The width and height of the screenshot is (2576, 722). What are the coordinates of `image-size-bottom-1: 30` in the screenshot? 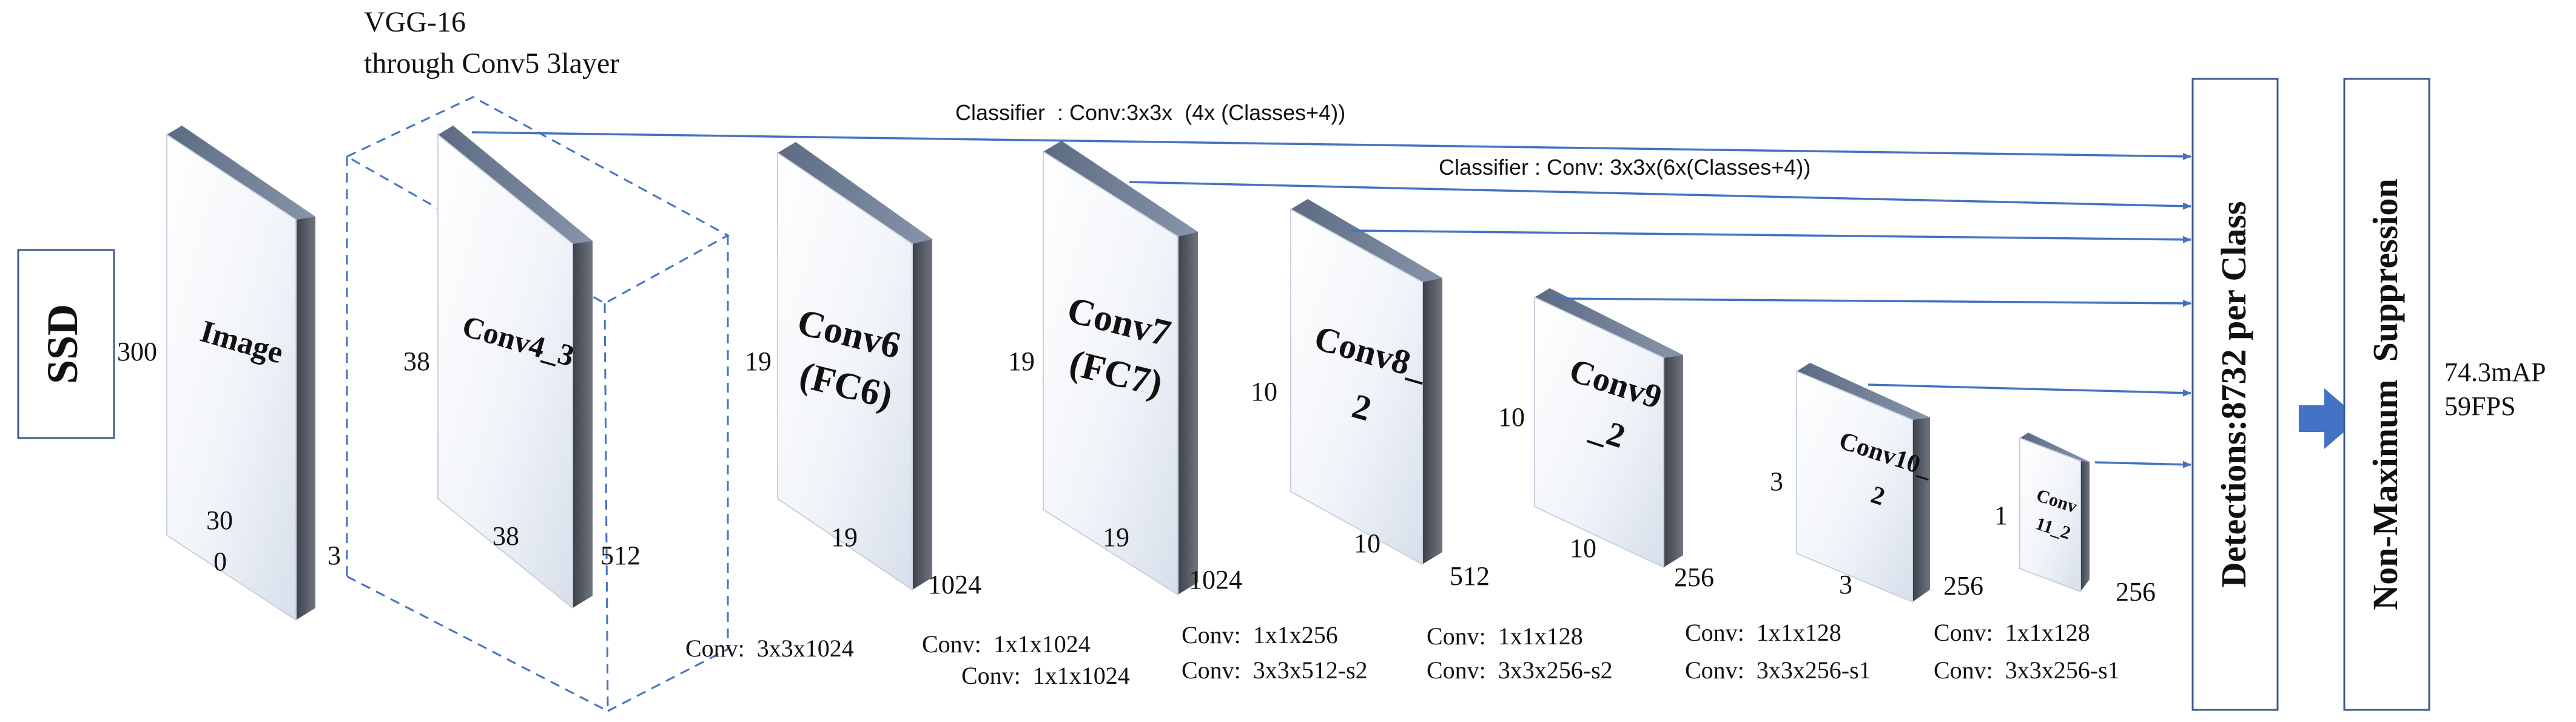 It's located at (219, 520).